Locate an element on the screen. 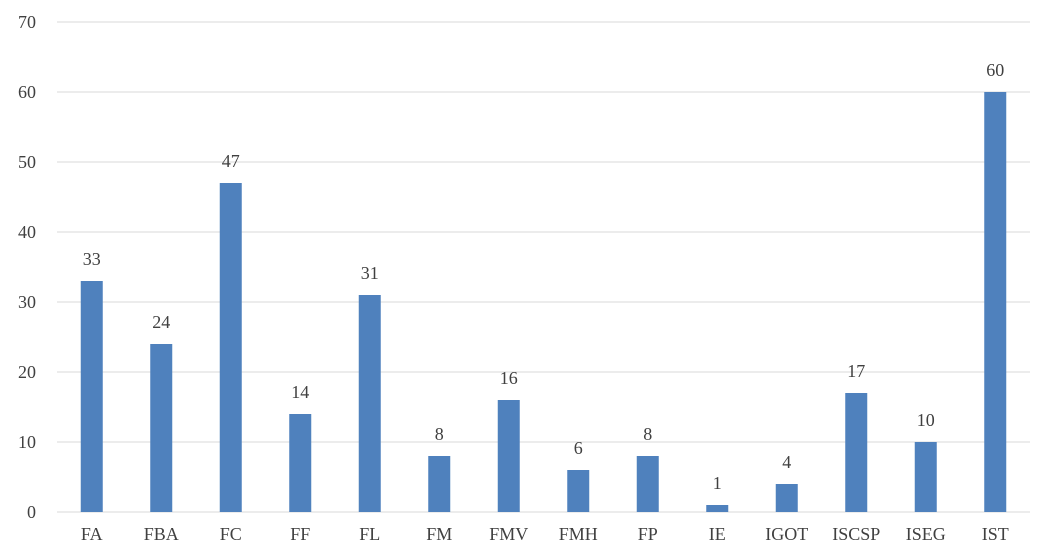  bar-ist is located at coordinates (995, 302).